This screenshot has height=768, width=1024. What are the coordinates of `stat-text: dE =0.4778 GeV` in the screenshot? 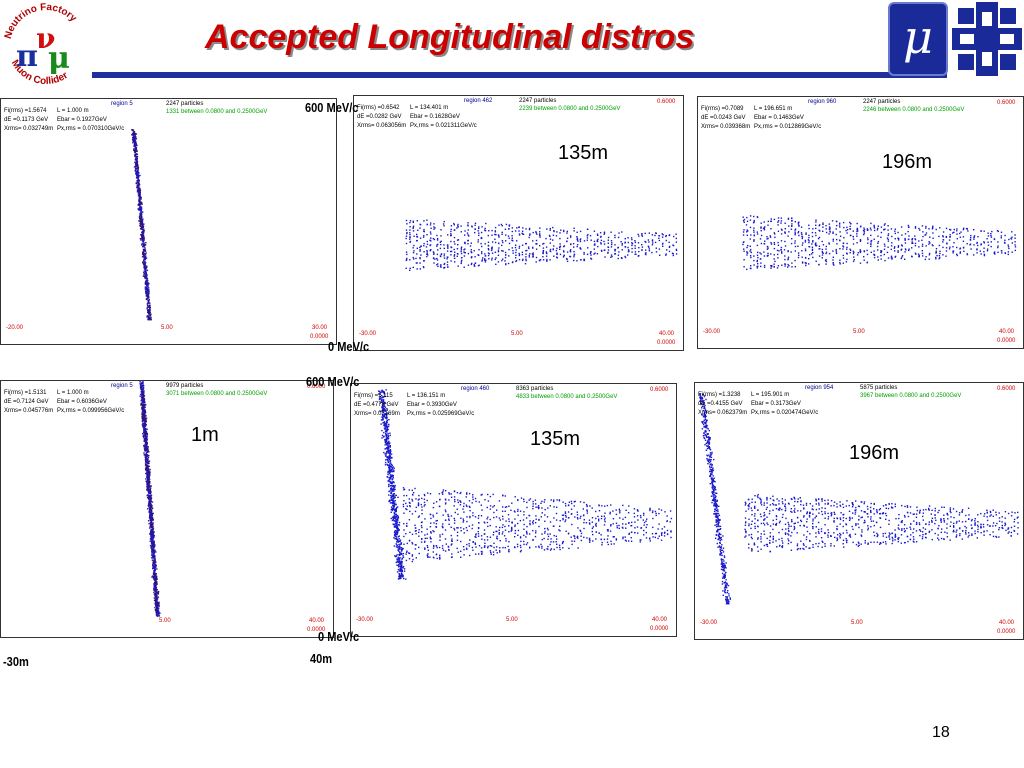 It's located at (376, 405).